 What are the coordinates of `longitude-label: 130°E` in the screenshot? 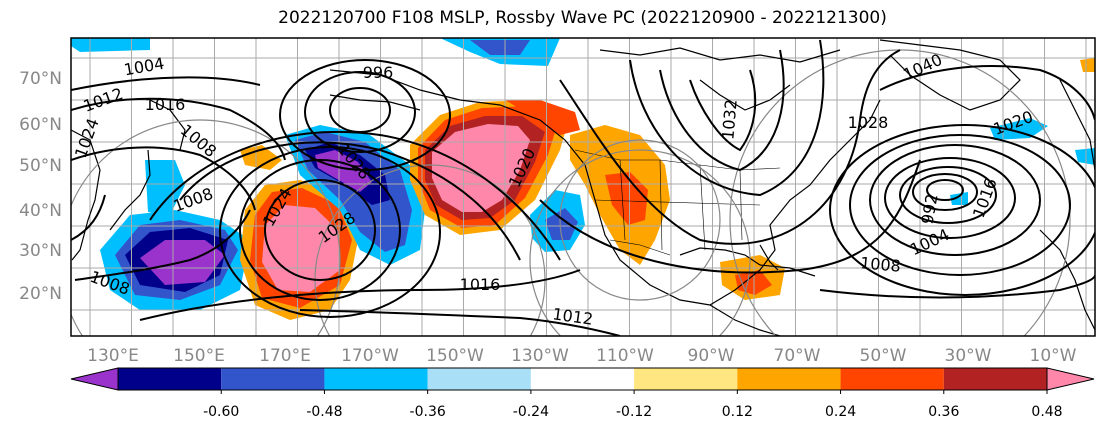 It's located at (113, 356).